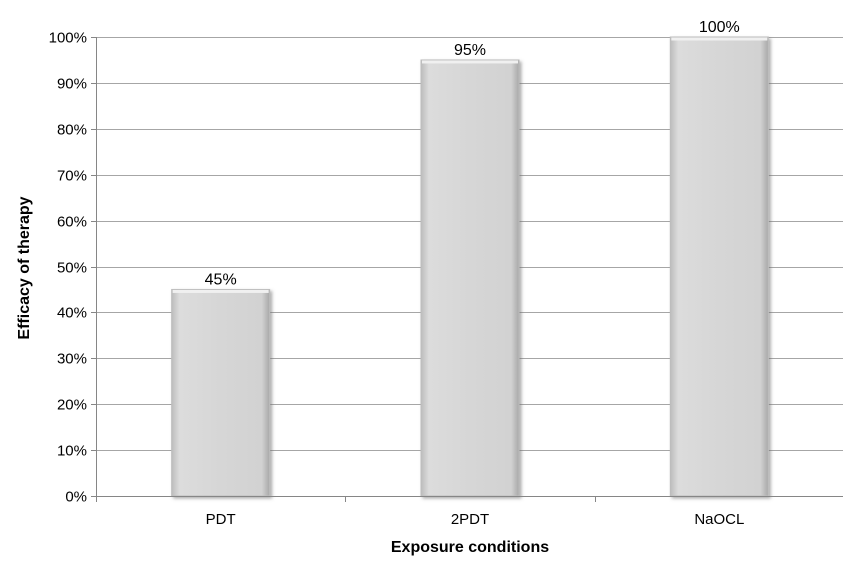  What do you see at coordinates (72, 176) in the screenshot?
I see `y-tick-label: 70%` at bounding box center [72, 176].